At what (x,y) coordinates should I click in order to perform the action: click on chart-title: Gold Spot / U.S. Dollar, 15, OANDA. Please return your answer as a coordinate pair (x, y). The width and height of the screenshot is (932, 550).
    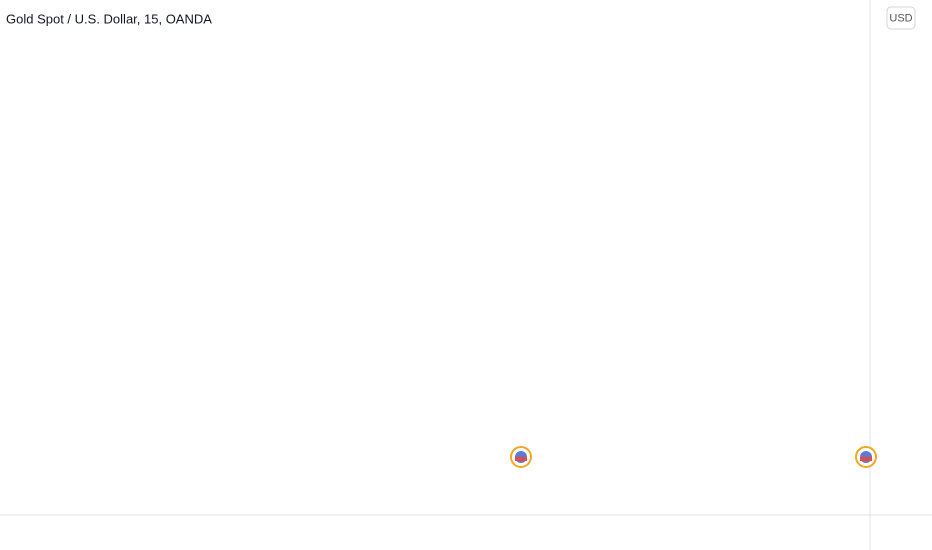
    Looking at the image, I should click on (109, 18).